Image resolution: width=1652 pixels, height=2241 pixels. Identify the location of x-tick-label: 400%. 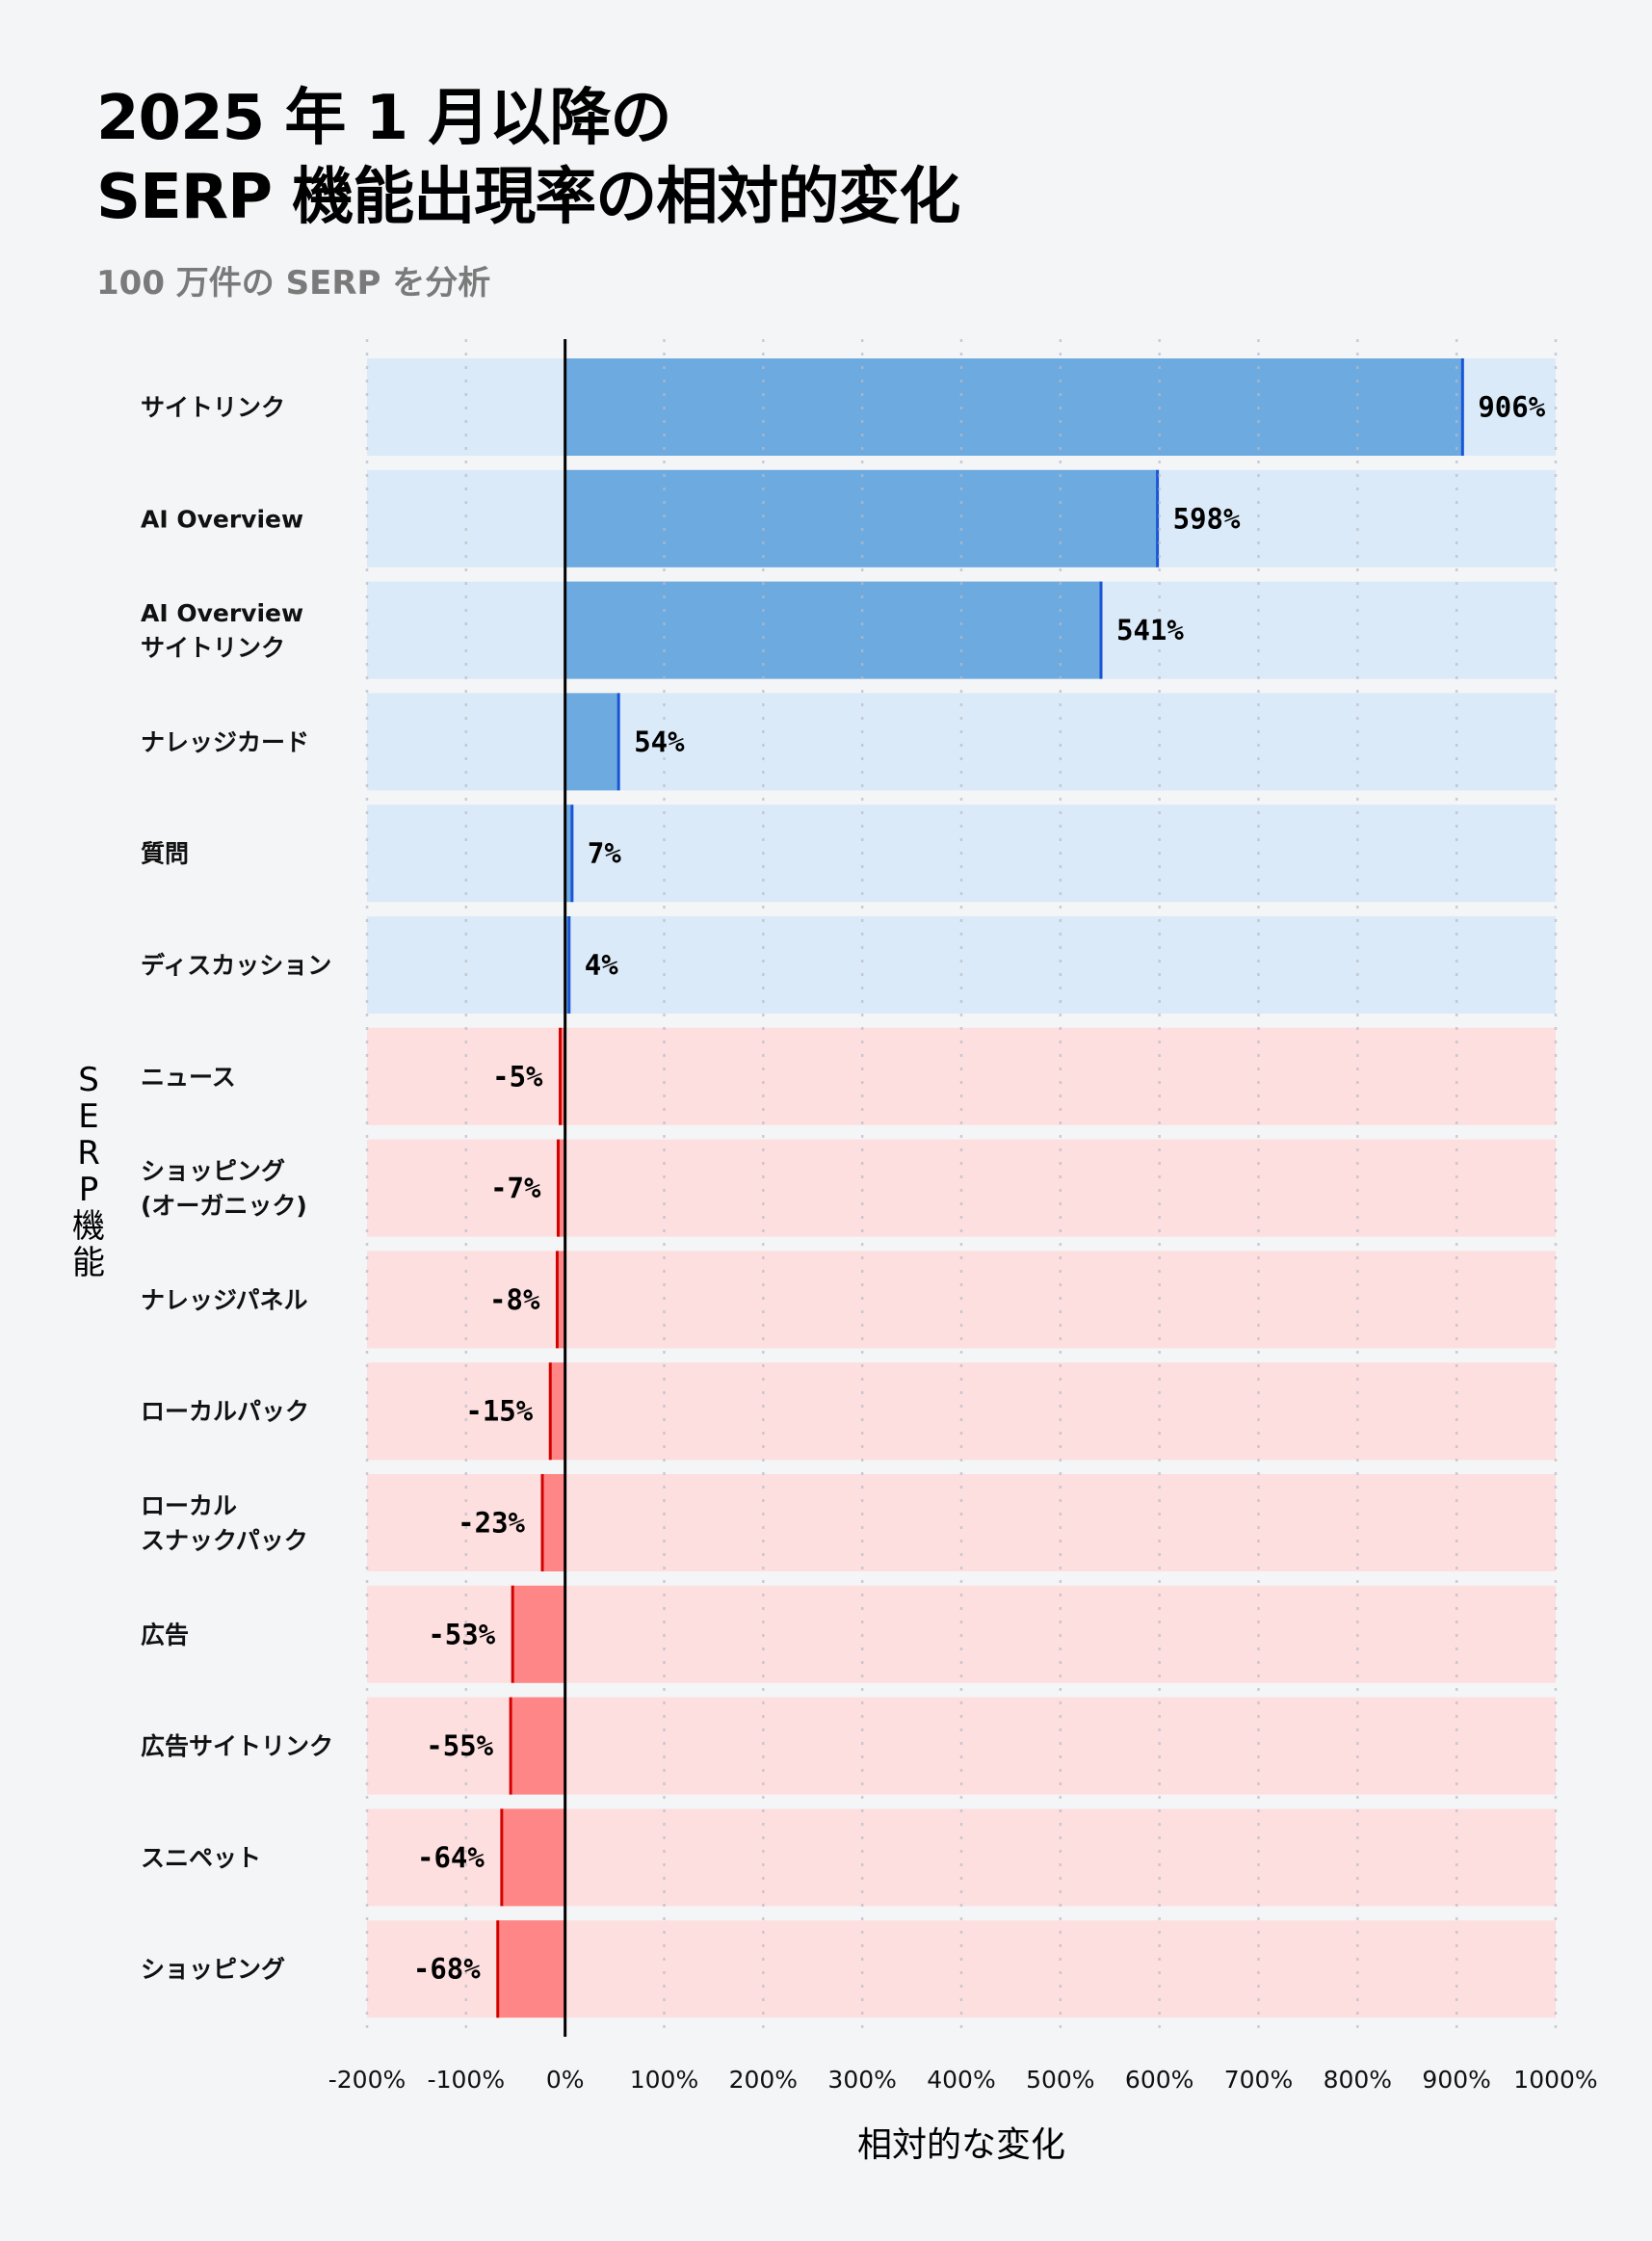
(961, 2080).